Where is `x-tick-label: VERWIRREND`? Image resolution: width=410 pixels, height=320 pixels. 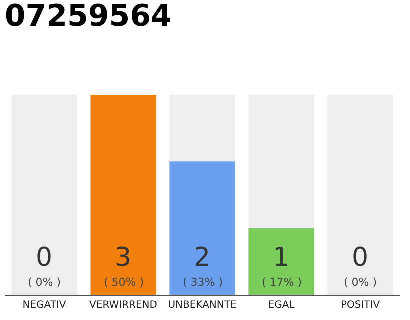
x-tick-label: VERWIRREND is located at coordinates (124, 305).